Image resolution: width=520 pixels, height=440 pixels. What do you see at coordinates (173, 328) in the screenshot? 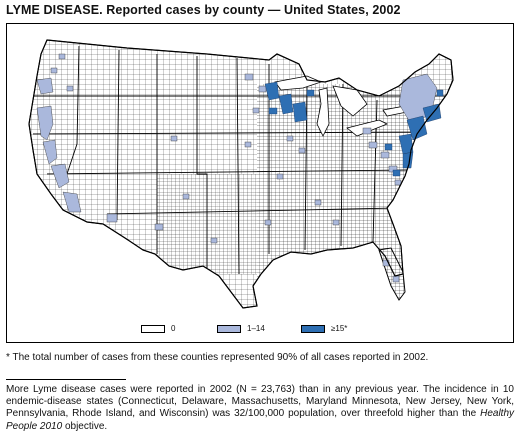
I see `legend-label-zero: 0` at bounding box center [173, 328].